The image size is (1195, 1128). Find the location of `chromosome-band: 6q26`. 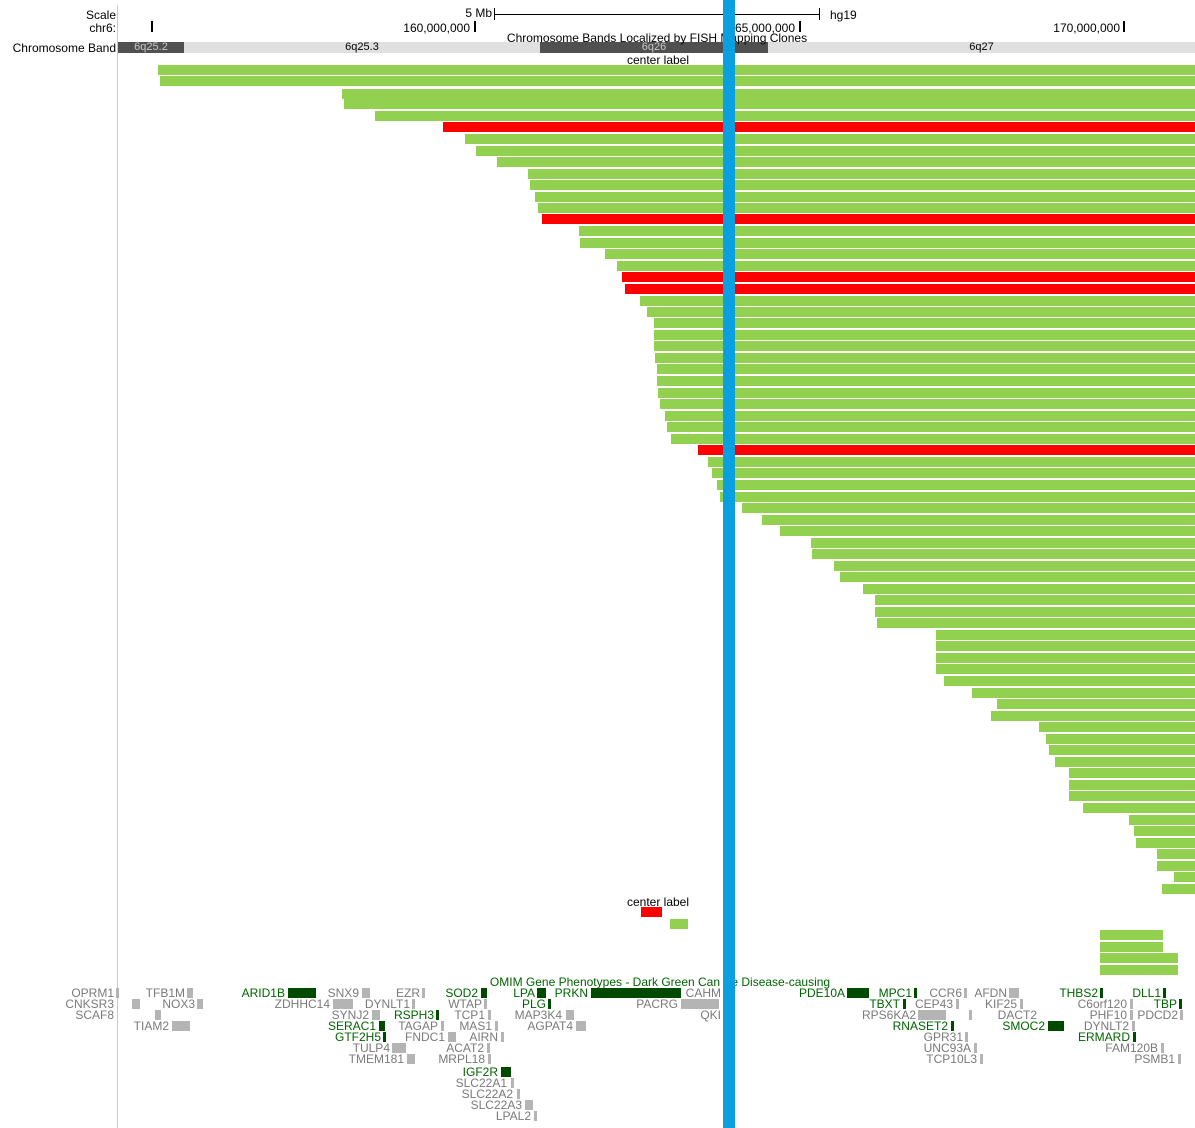

chromosome-band: 6q26 is located at coordinates (654, 47).